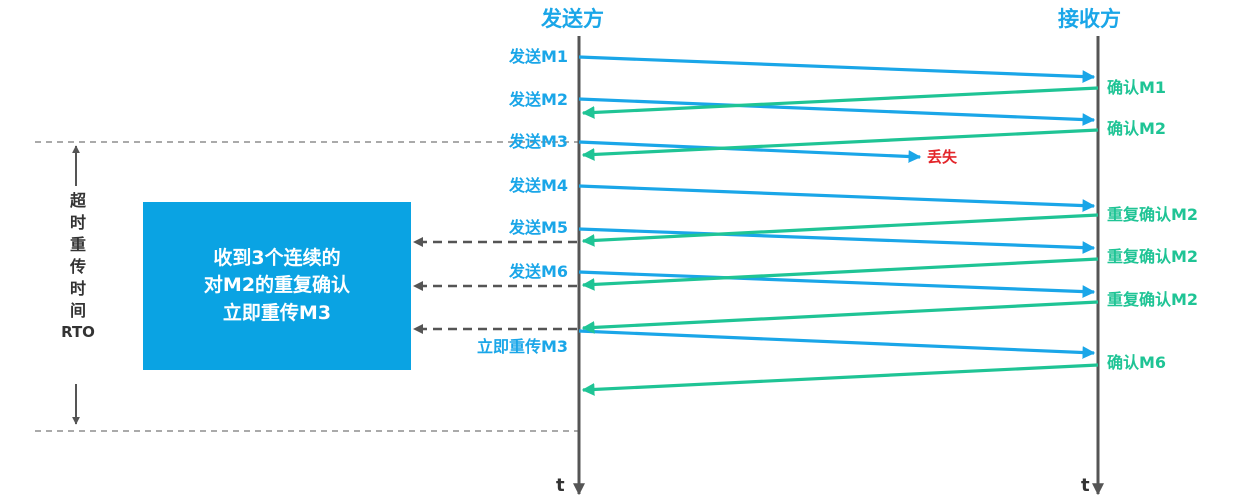 The width and height of the screenshot is (1240, 503). Describe the element at coordinates (942, 157) in the screenshot. I see `lost-label: 丢失` at that location.